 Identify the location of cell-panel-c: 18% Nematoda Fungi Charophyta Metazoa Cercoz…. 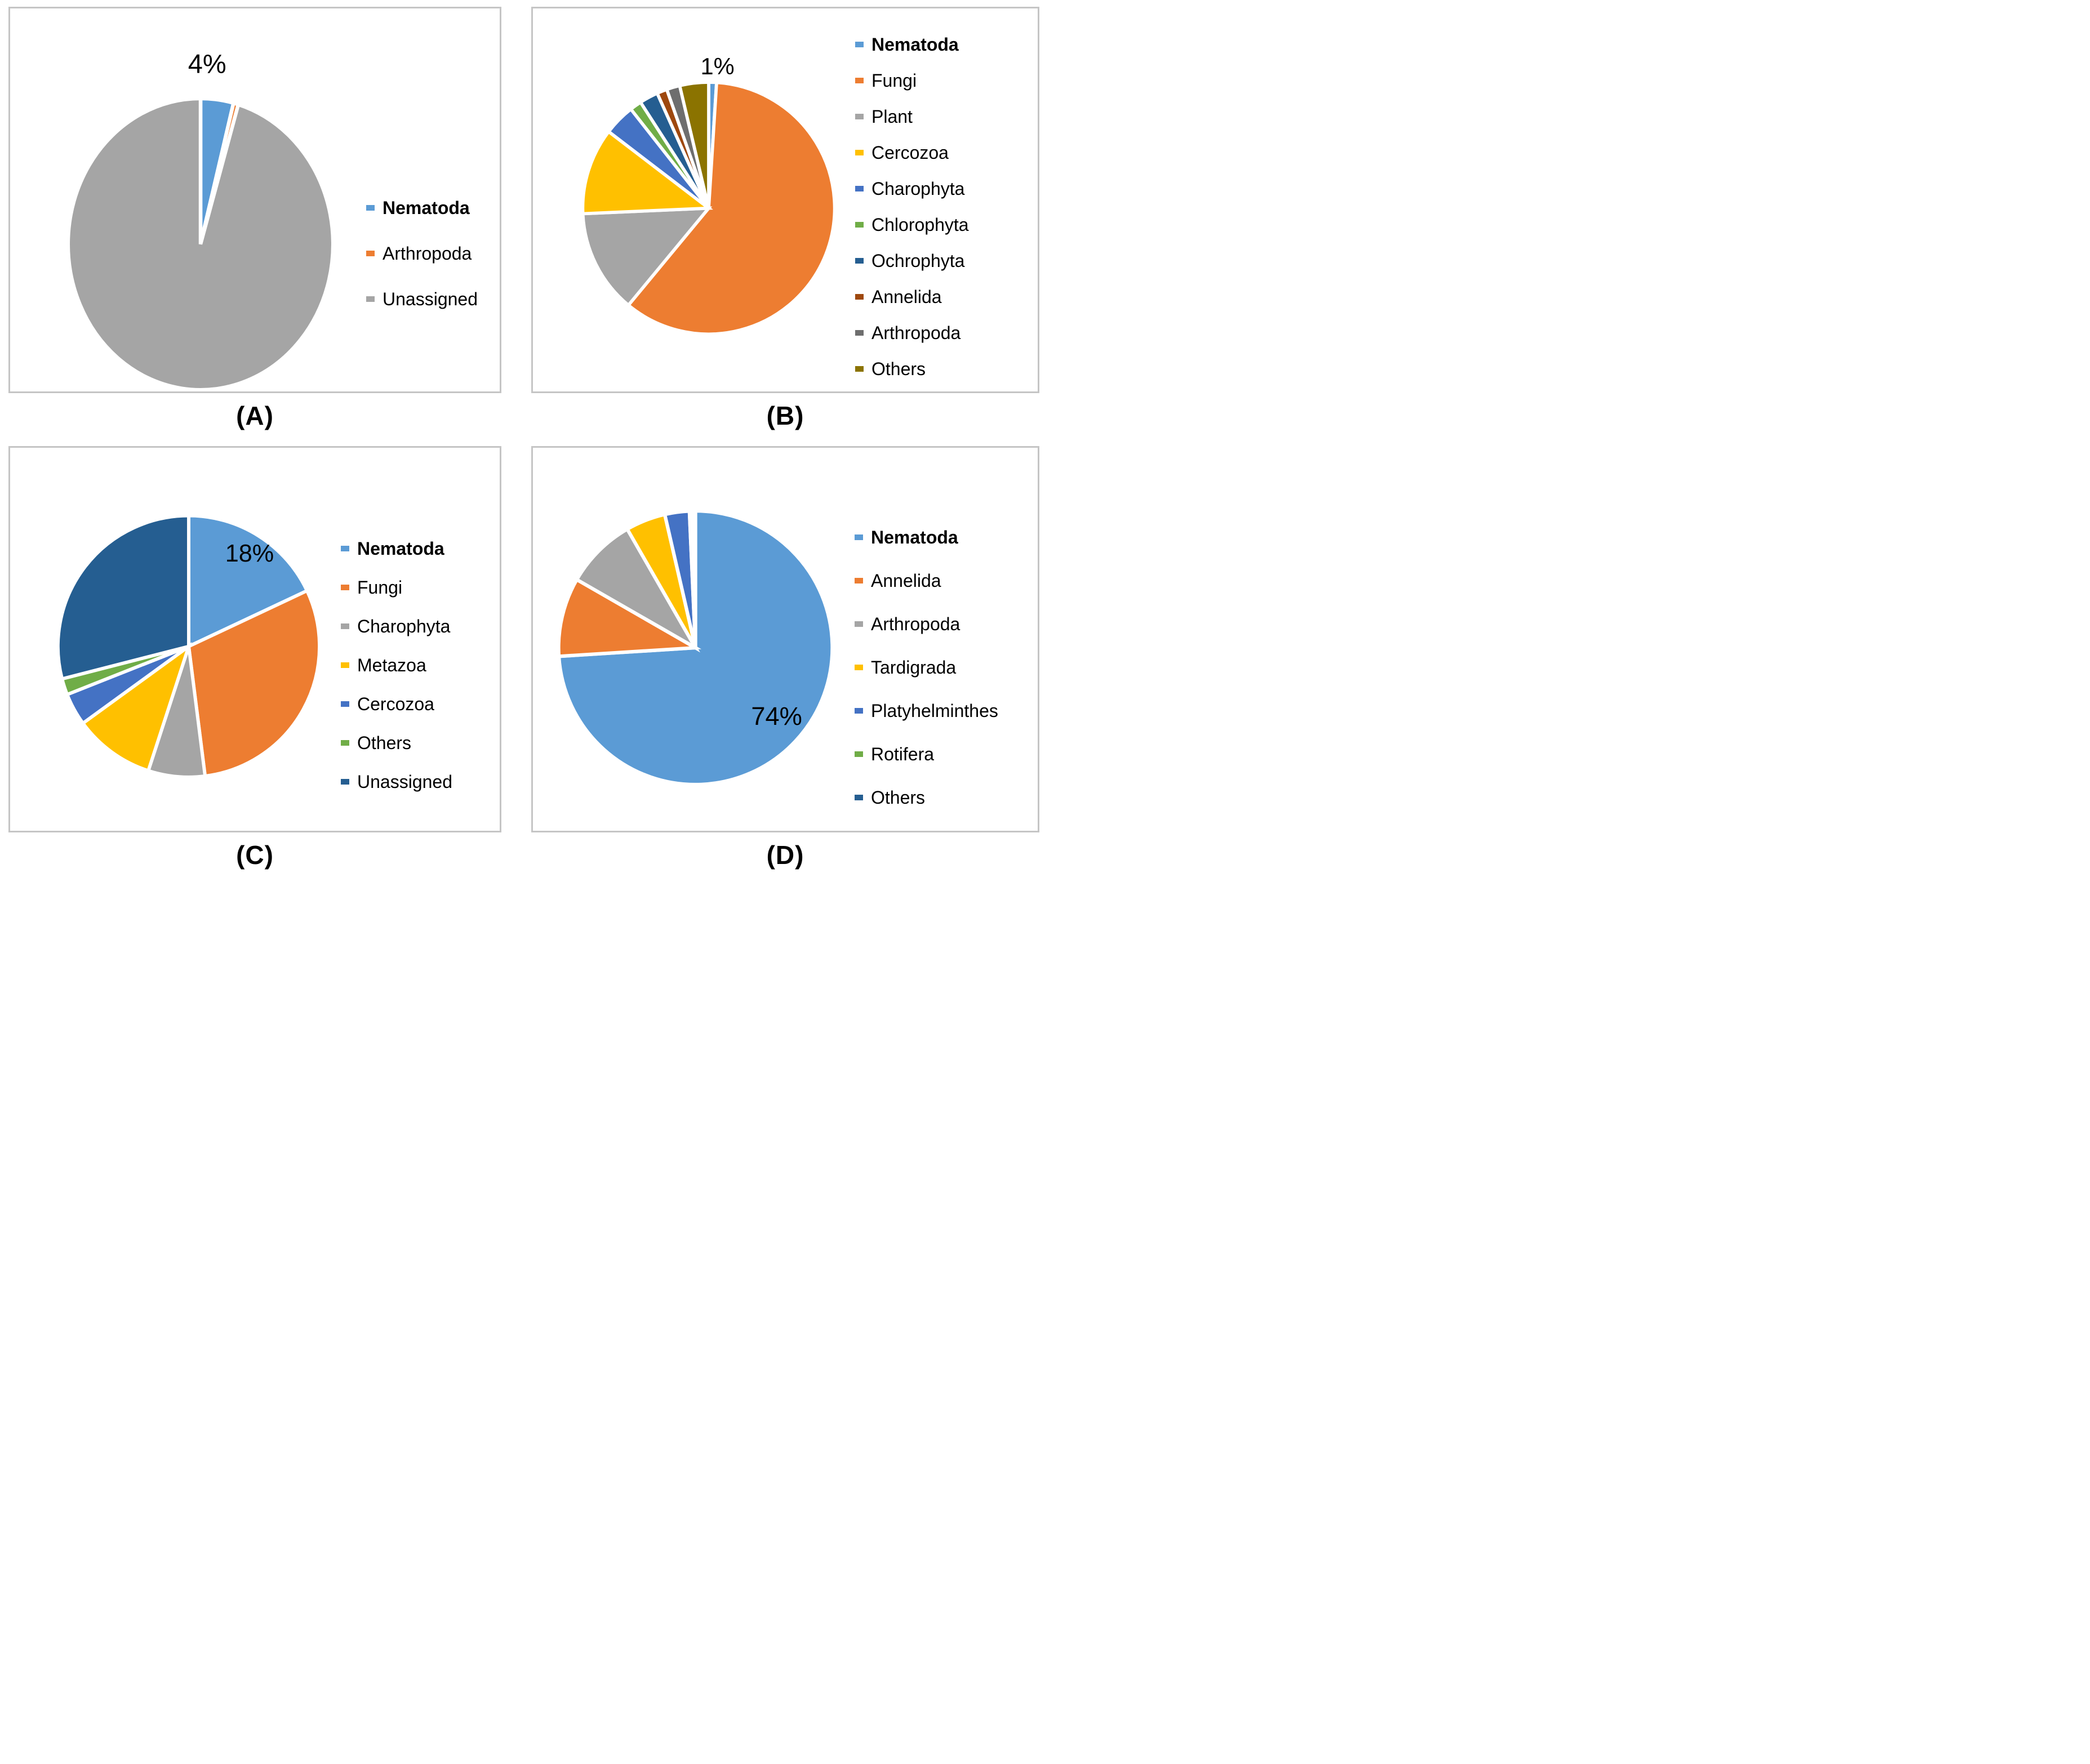
(255, 665).